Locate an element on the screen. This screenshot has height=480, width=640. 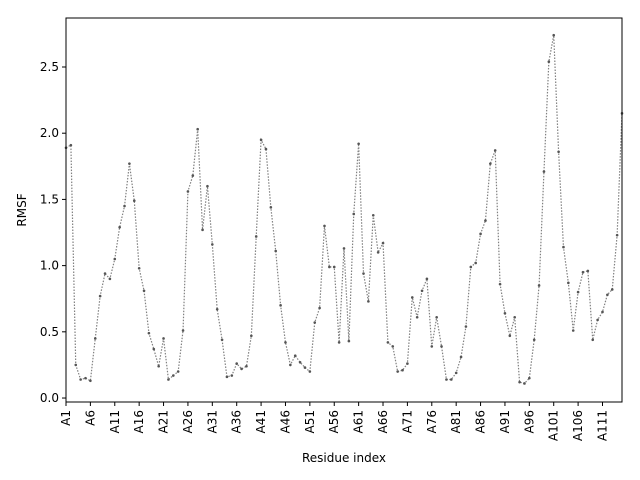
x-tick-label: A31 is located at coordinates (212, 421).